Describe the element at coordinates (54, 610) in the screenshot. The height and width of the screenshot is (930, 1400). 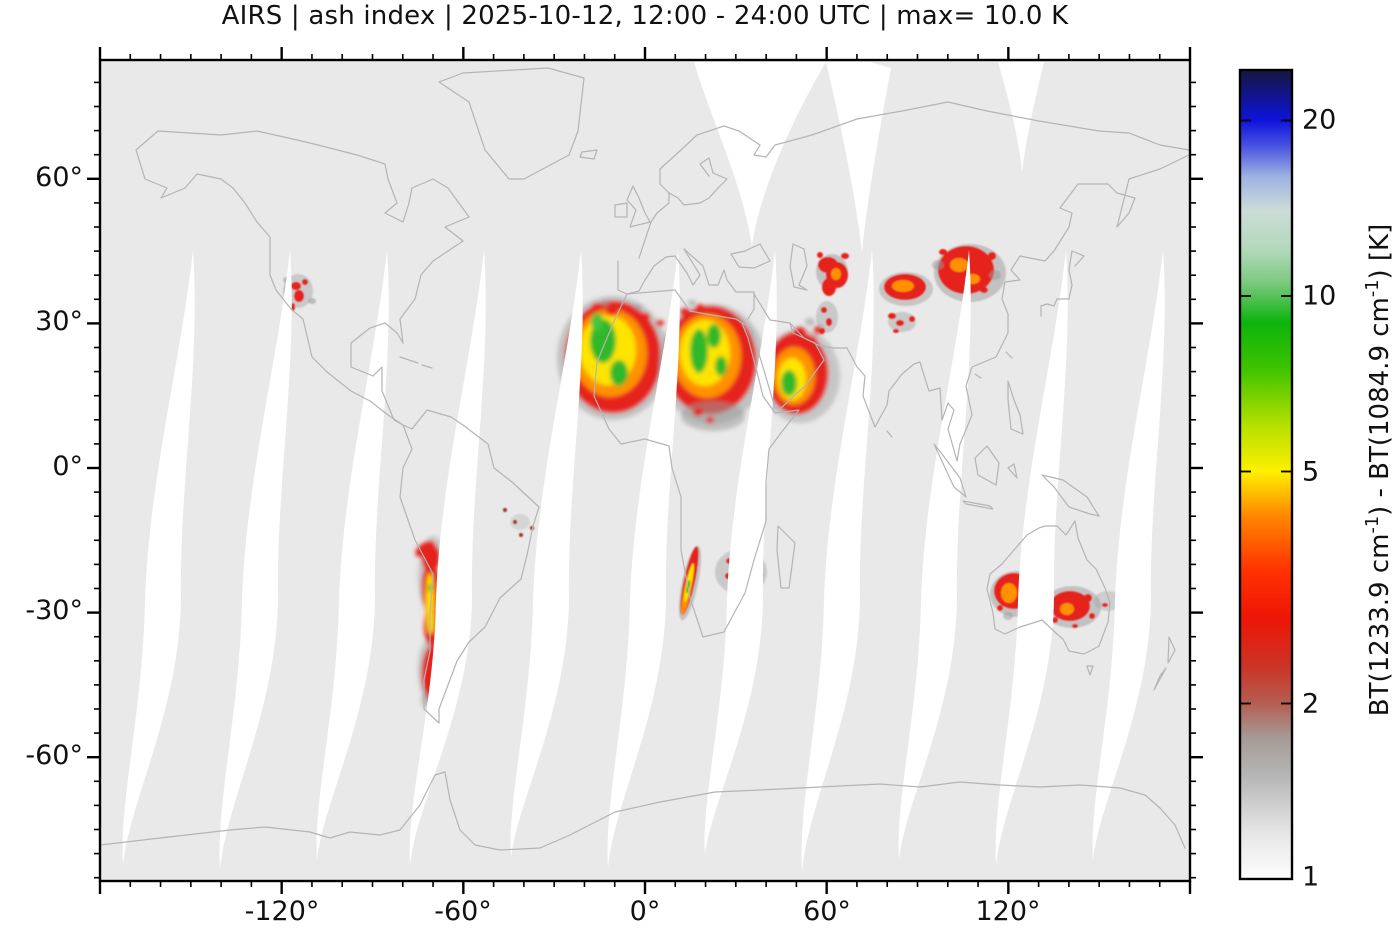
I see `y-tick-label: -30°` at that location.